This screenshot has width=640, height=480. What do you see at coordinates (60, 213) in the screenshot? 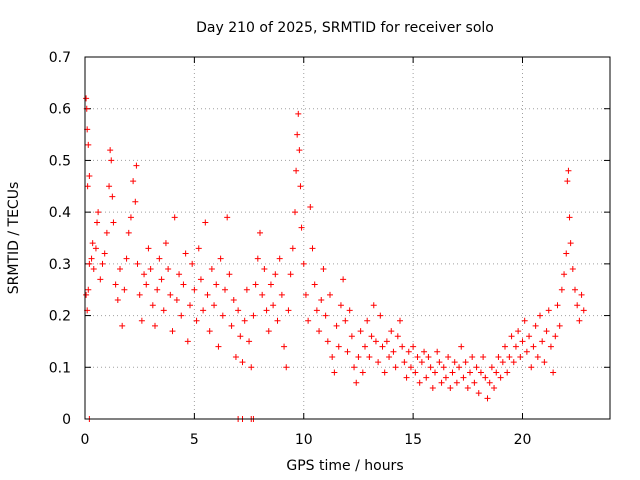
I see `y-tick-label: 0.4` at bounding box center [60, 213].